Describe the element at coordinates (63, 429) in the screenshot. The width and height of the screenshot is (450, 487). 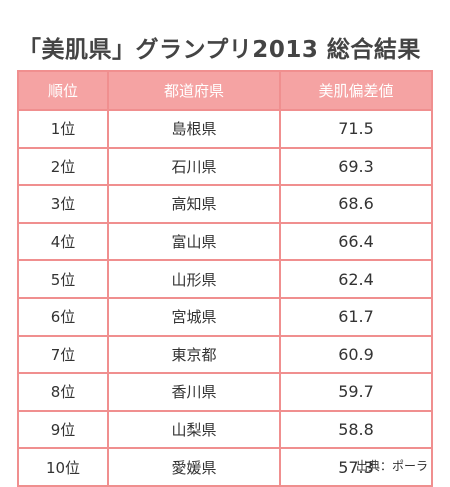
I see `rank-cell: 9位` at that location.